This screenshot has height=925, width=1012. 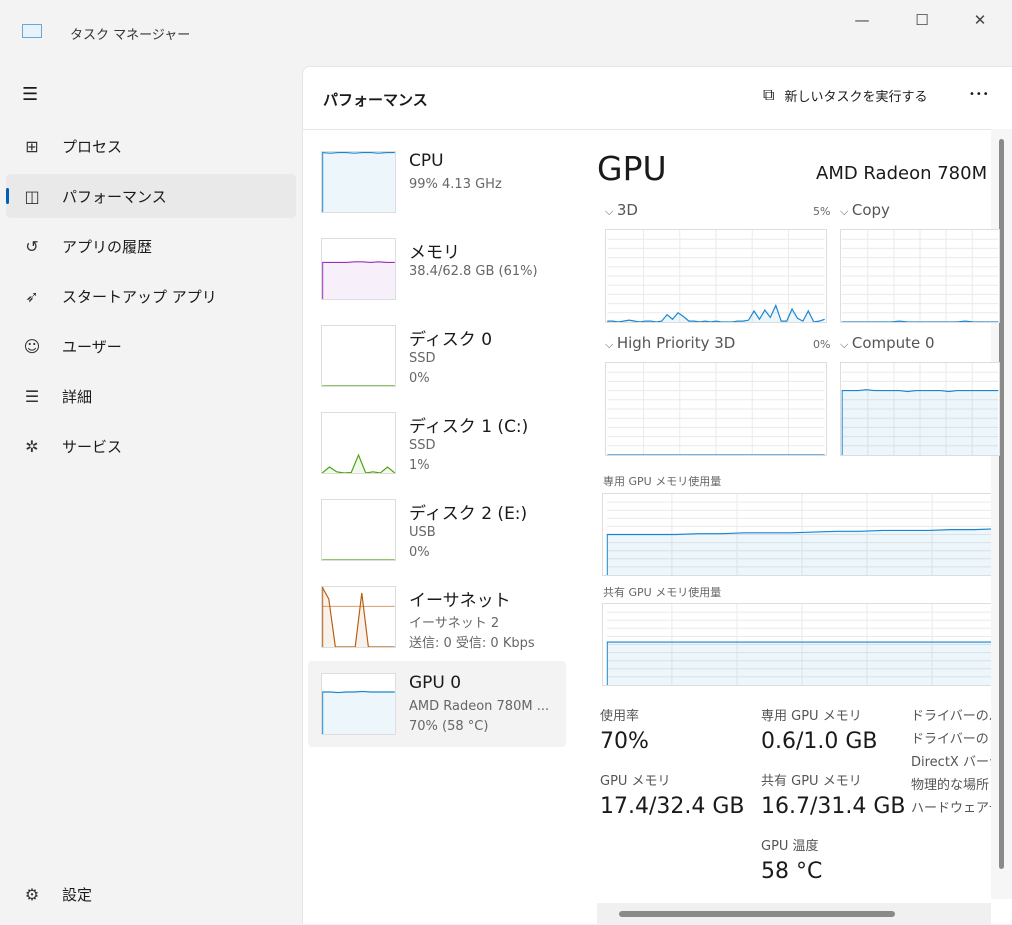 What do you see at coordinates (922, 20) in the screenshot?
I see `maximize-button: ☐` at bounding box center [922, 20].